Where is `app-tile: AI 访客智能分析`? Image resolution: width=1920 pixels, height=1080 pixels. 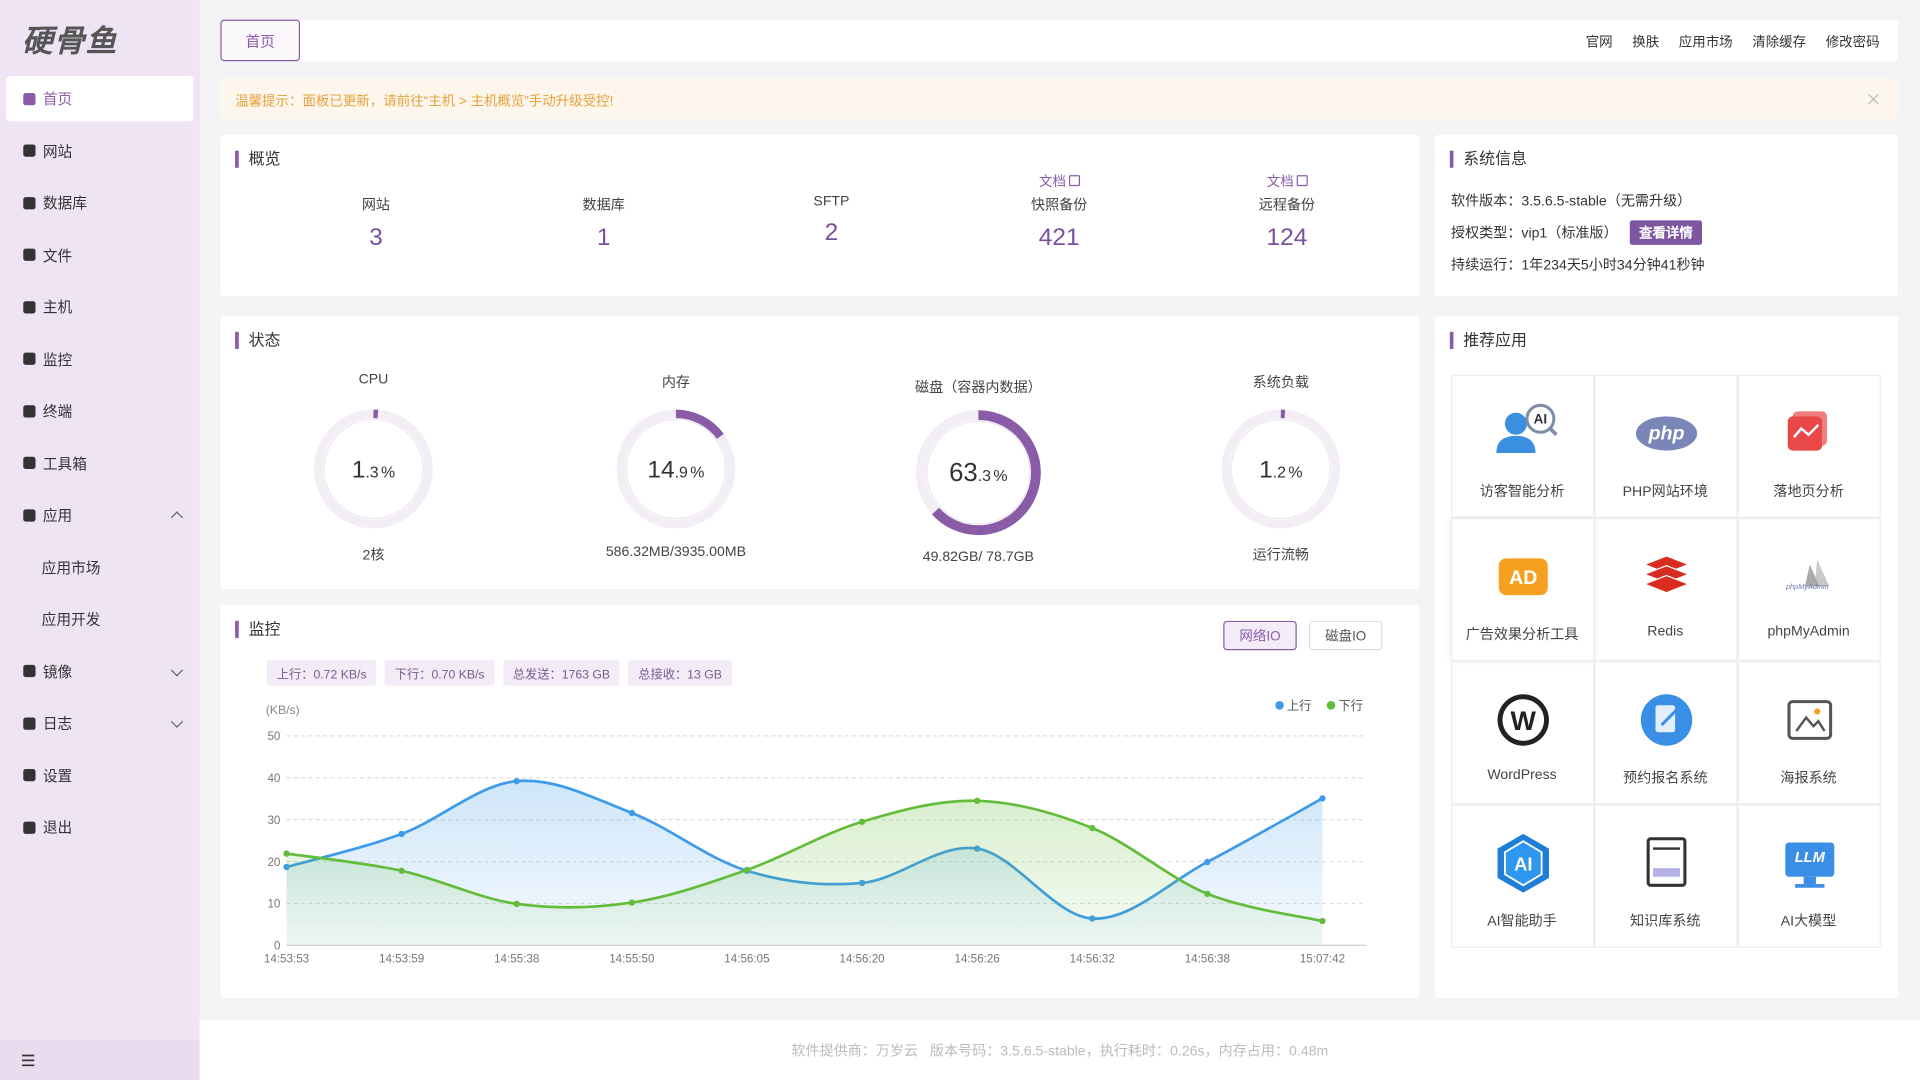
app-tile: AI 访客智能分析 is located at coordinates (1522, 446).